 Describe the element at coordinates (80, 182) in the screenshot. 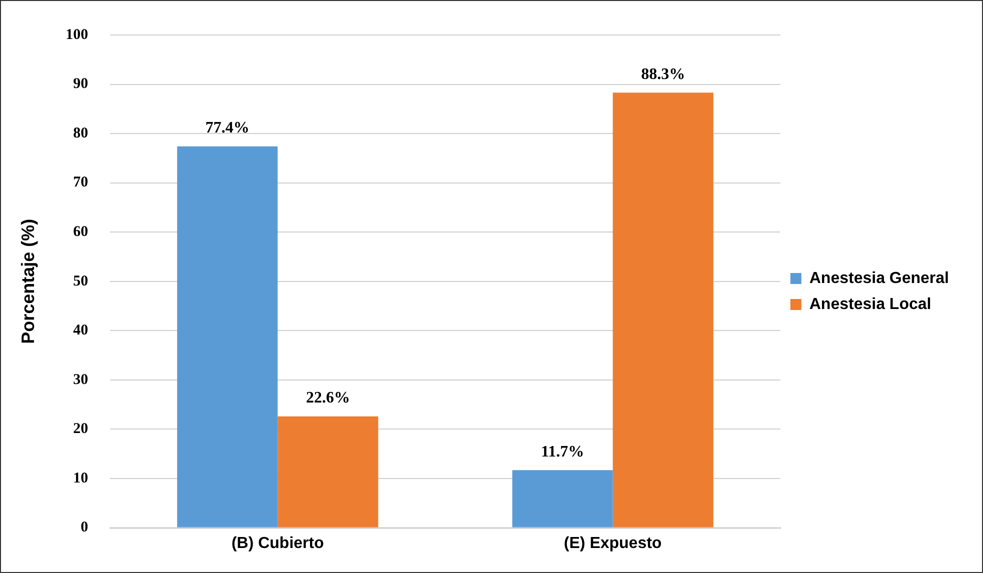

I see `y-tick-label: 70` at that location.